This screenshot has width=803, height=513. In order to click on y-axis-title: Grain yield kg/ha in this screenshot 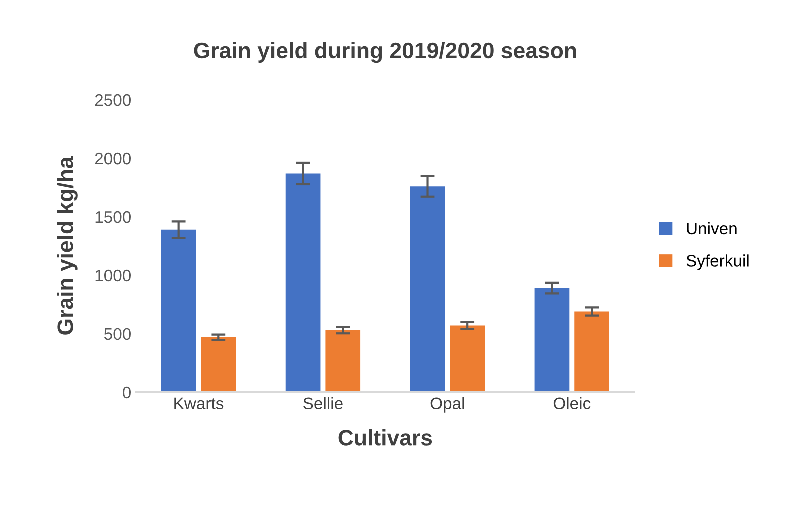, I will do `click(67, 245)`.